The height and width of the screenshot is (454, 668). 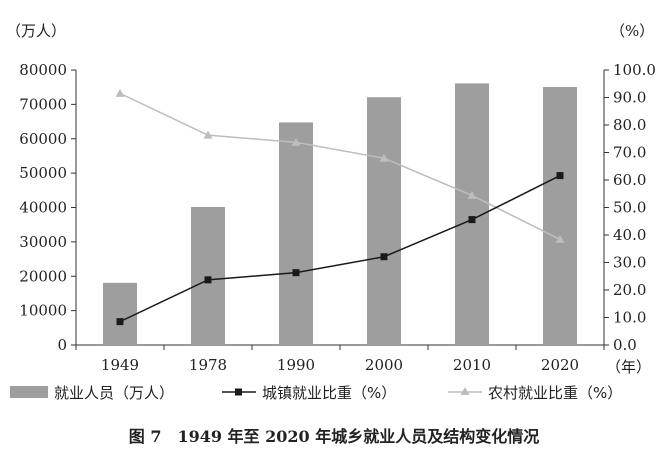 What do you see at coordinates (43, 276) in the screenshot?
I see `y-left-tick-label: 20000` at bounding box center [43, 276].